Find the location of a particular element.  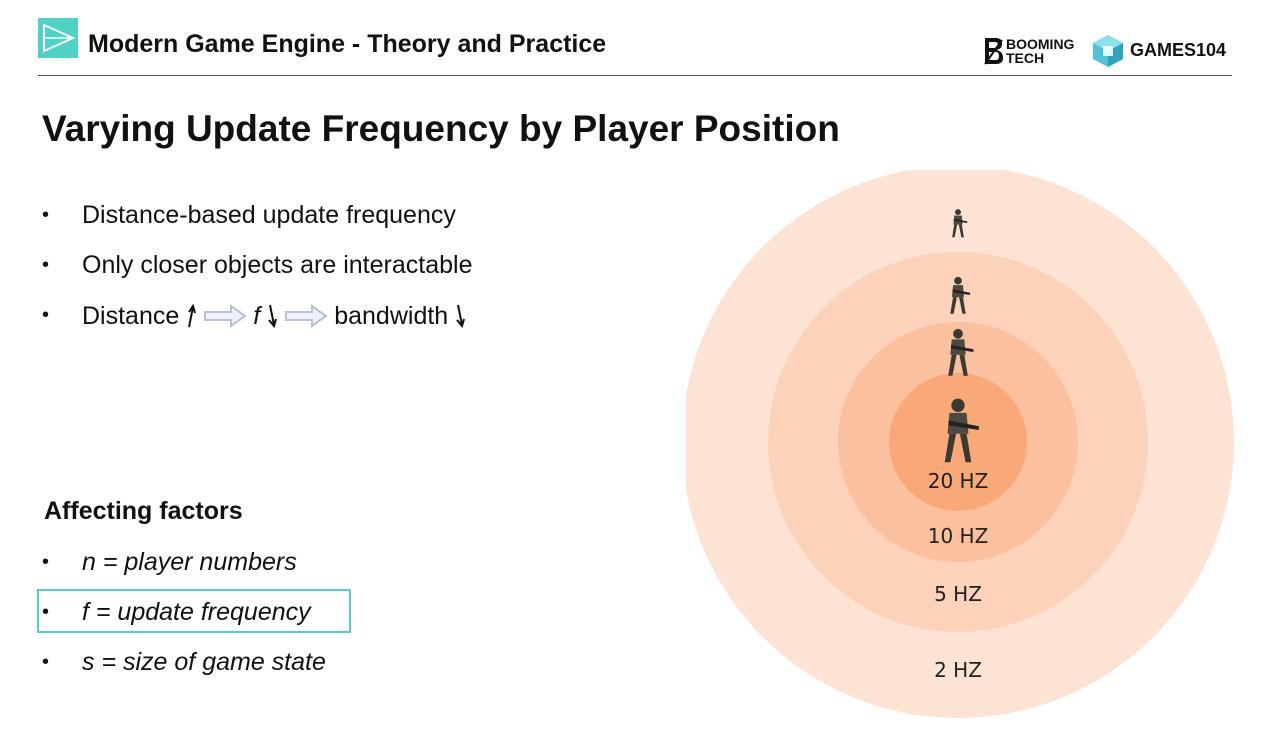

label-20hz: 20 HZ is located at coordinates (958, 481).